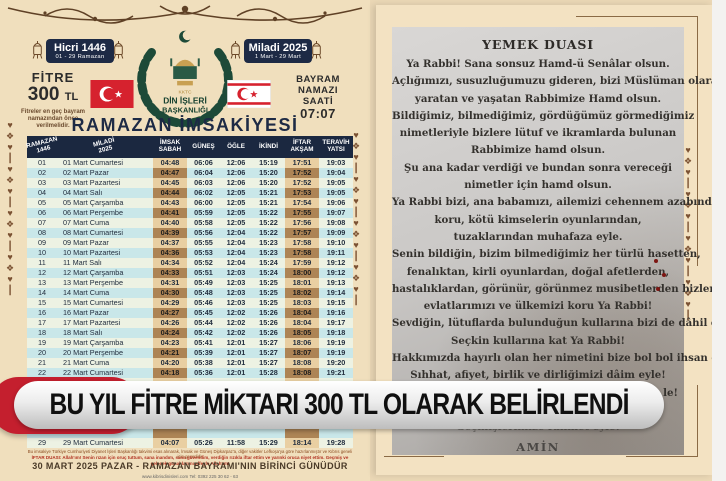  What do you see at coordinates (80, 57) in the screenshot?
I see `hicri-range: 01 - 29 Ramazan` at bounding box center [80, 57].